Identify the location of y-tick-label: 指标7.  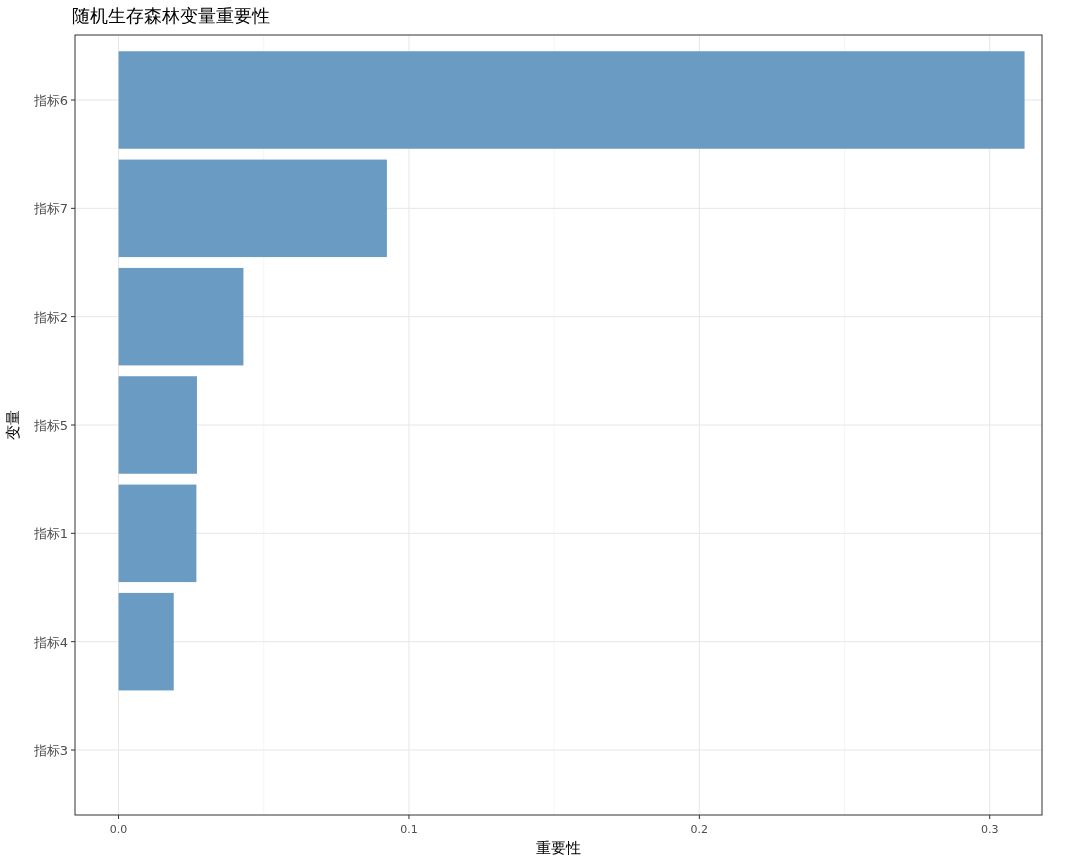
(50, 209).